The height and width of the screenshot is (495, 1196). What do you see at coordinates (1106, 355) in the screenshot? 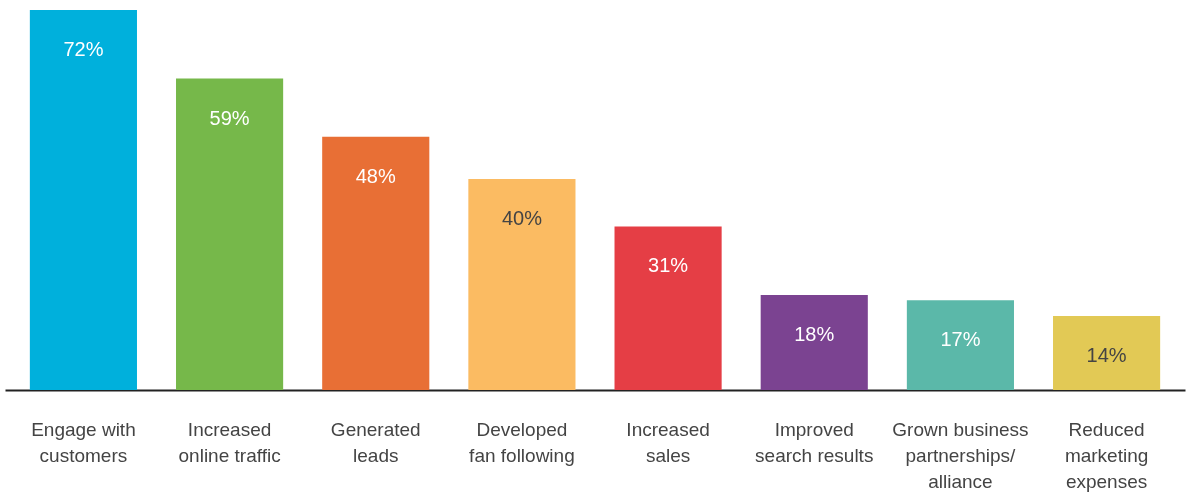
I see `data-label: 14%` at bounding box center [1106, 355].